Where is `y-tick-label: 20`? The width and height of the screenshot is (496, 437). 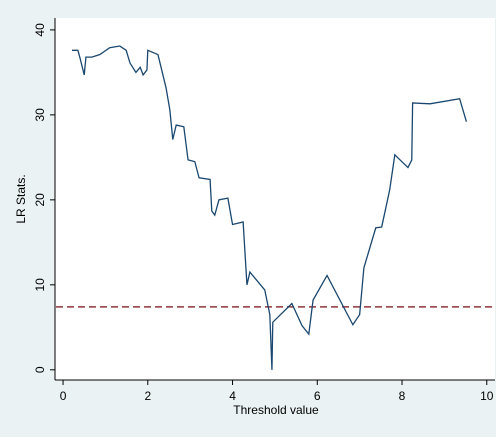 y-tick-label: 20 is located at coordinates (40, 200).